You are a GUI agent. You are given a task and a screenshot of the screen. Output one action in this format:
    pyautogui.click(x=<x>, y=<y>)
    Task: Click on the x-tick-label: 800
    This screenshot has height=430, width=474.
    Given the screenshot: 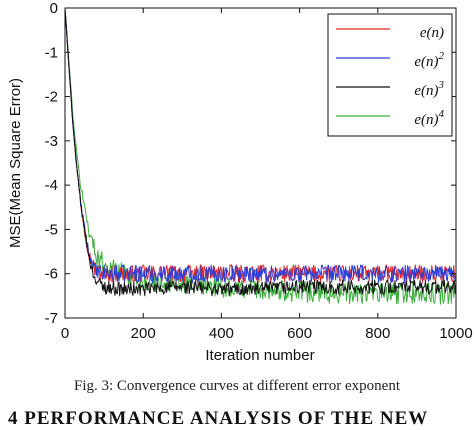 What is the action you would take?
    pyautogui.click(x=377, y=333)
    